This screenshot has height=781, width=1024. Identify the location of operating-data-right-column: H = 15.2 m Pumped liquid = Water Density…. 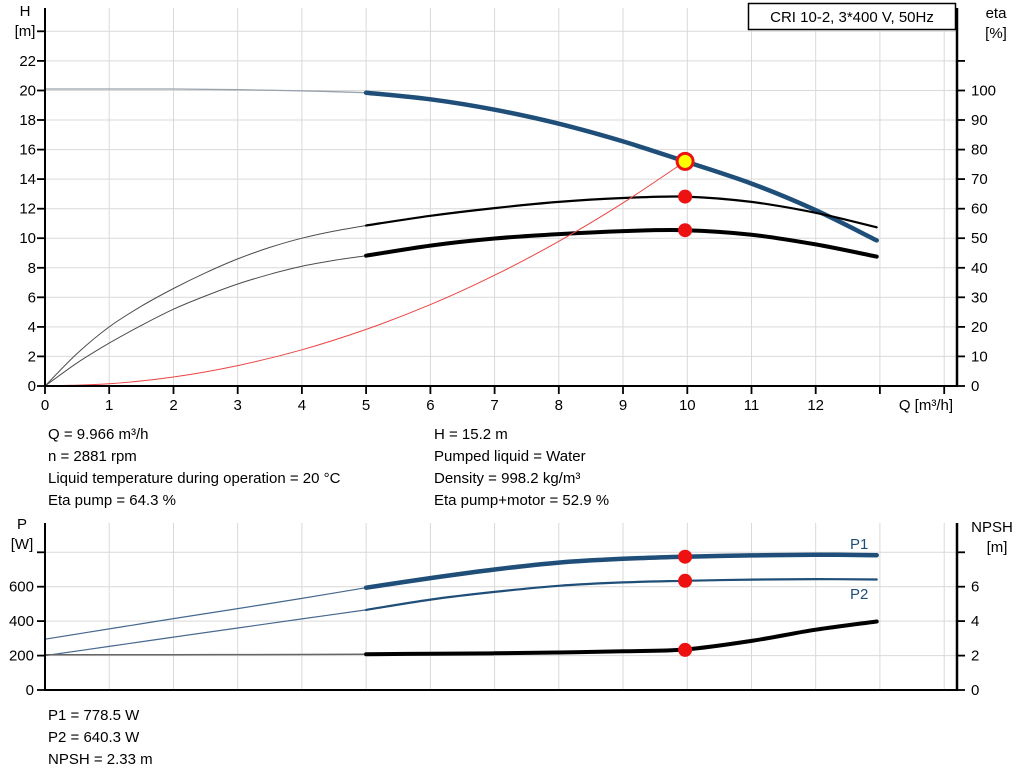
(521, 468).